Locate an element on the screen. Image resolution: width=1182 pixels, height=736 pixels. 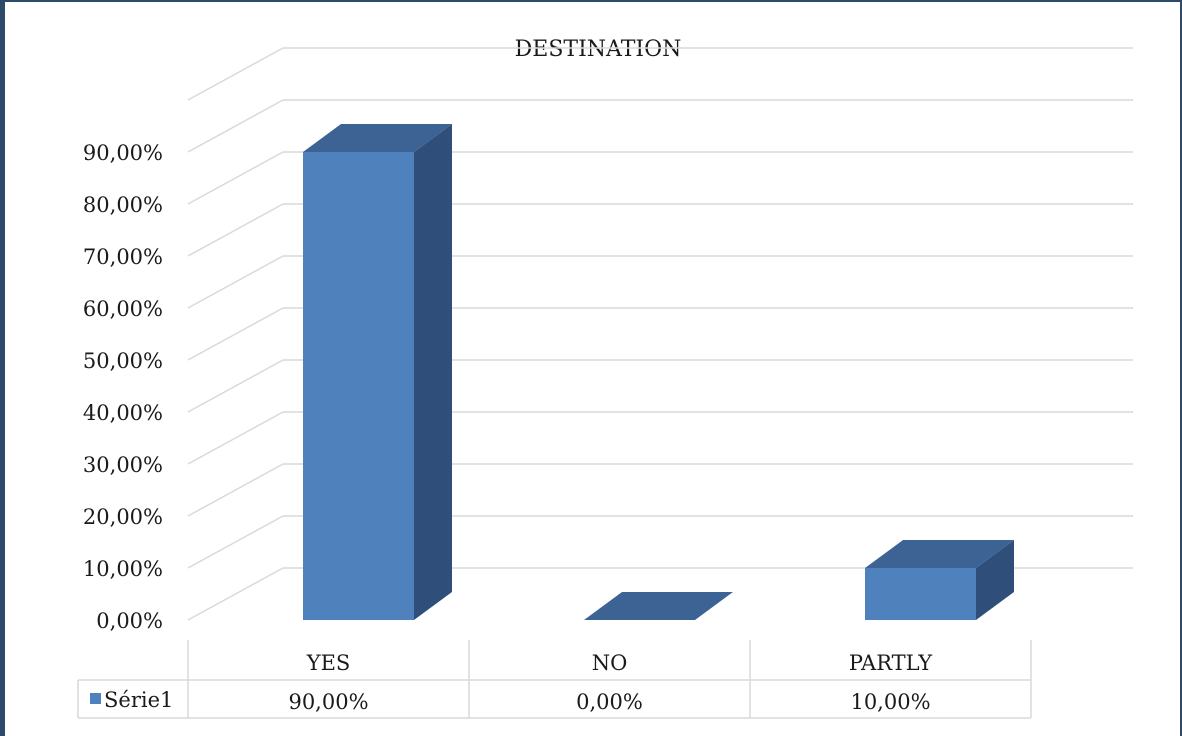
data-label: 0,00% is located at coordinates (609, 702).